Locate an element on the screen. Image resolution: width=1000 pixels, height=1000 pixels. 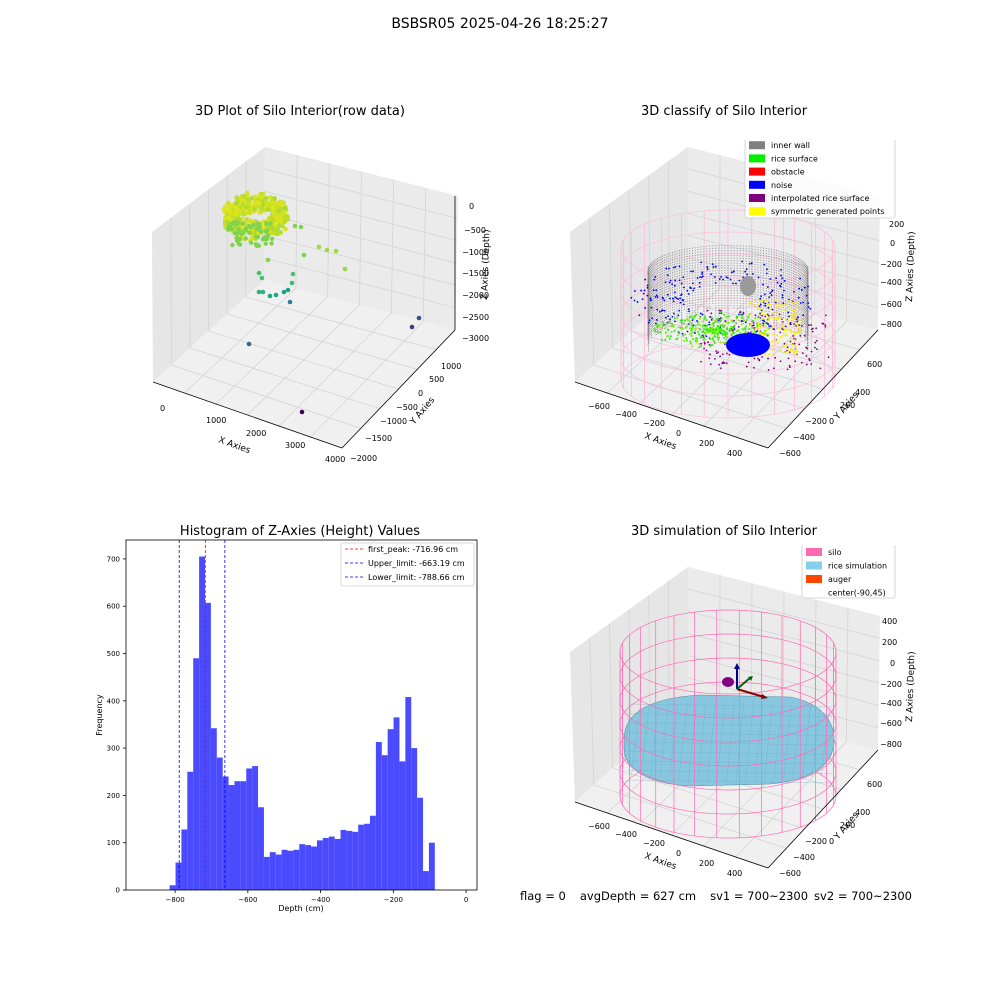
classify-legend-item: noise is located at coordinates (781, 185).